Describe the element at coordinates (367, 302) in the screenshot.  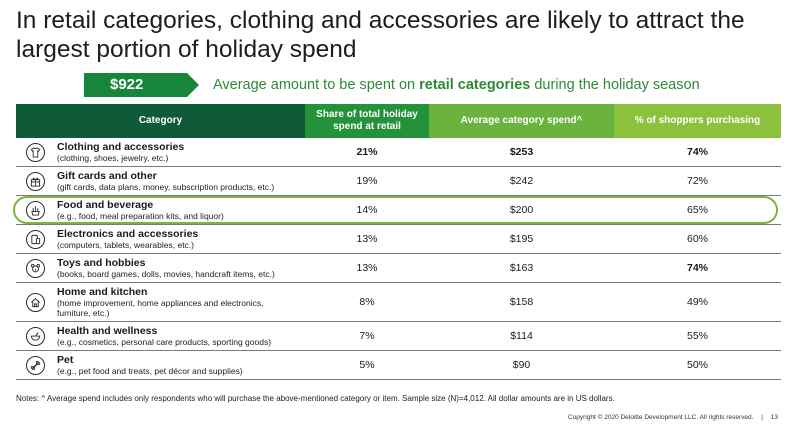
I see `share-cell: 8%` at that location.